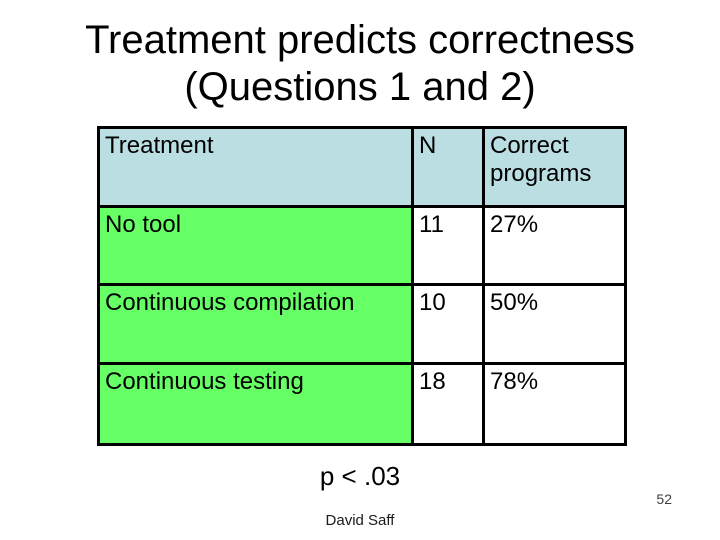  I want to click on col-header-n: N, so click(448, 167).